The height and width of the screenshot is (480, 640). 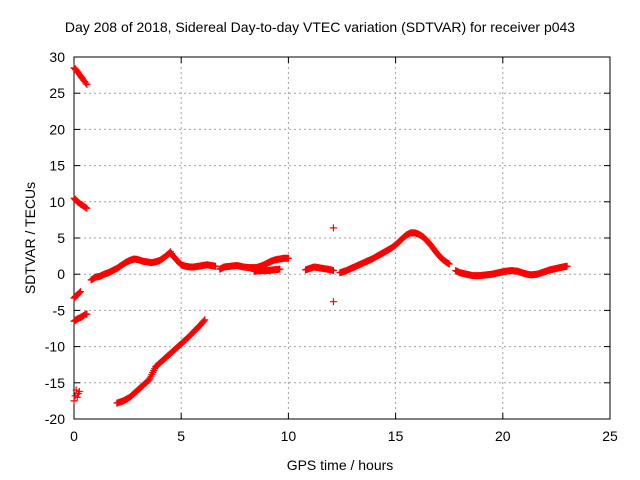 What do you see at coordinates (57, 202) in the screenshot?
I see `y-tick-label: 10` at bounding box center [57, 202].